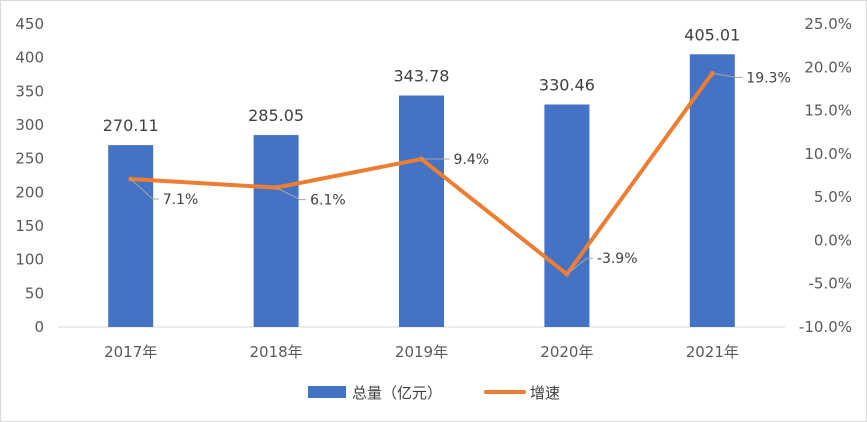 The height and width of the screenshot is (422, 867). Describe the element at coordinates (29, 226) in the screenshot. I see `y-left-tick-label: 150` at that location.